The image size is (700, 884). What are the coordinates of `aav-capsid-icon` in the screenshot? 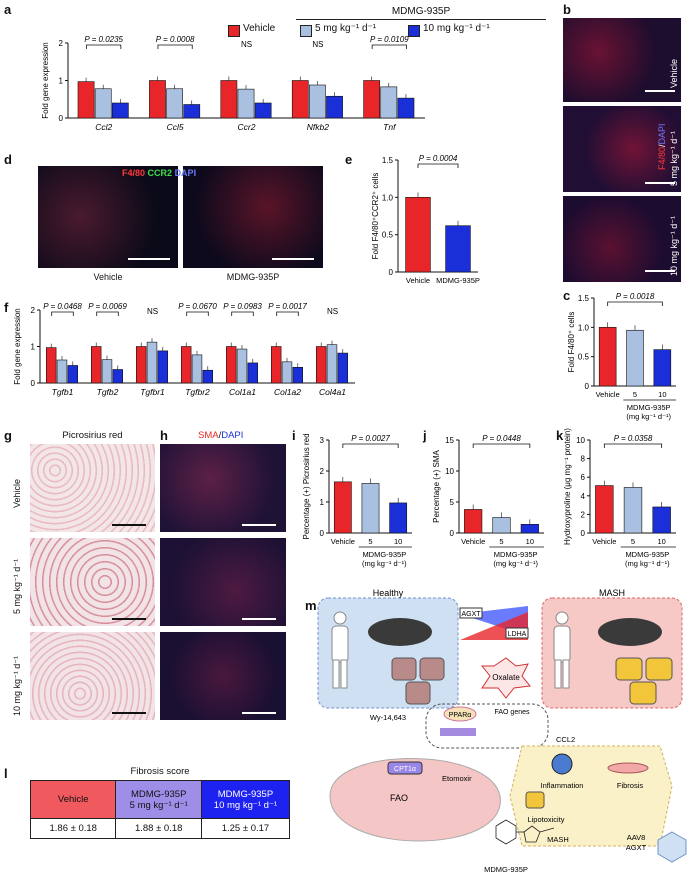 It's located at (672, 847).